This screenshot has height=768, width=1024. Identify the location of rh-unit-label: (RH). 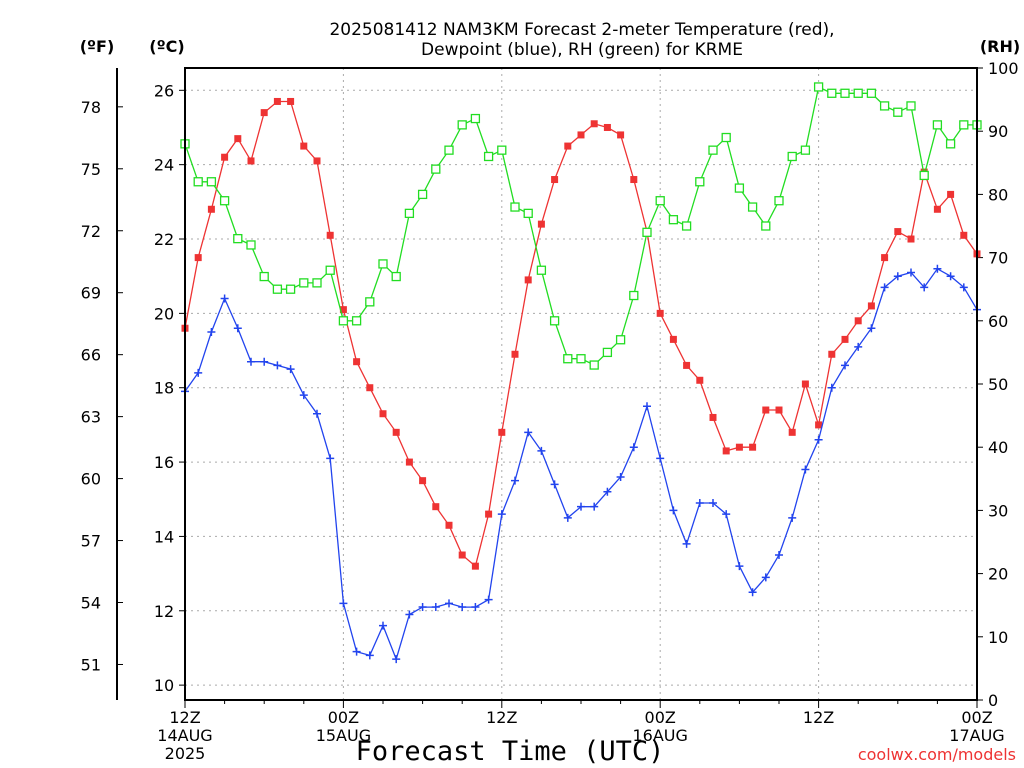
(1000, 46).